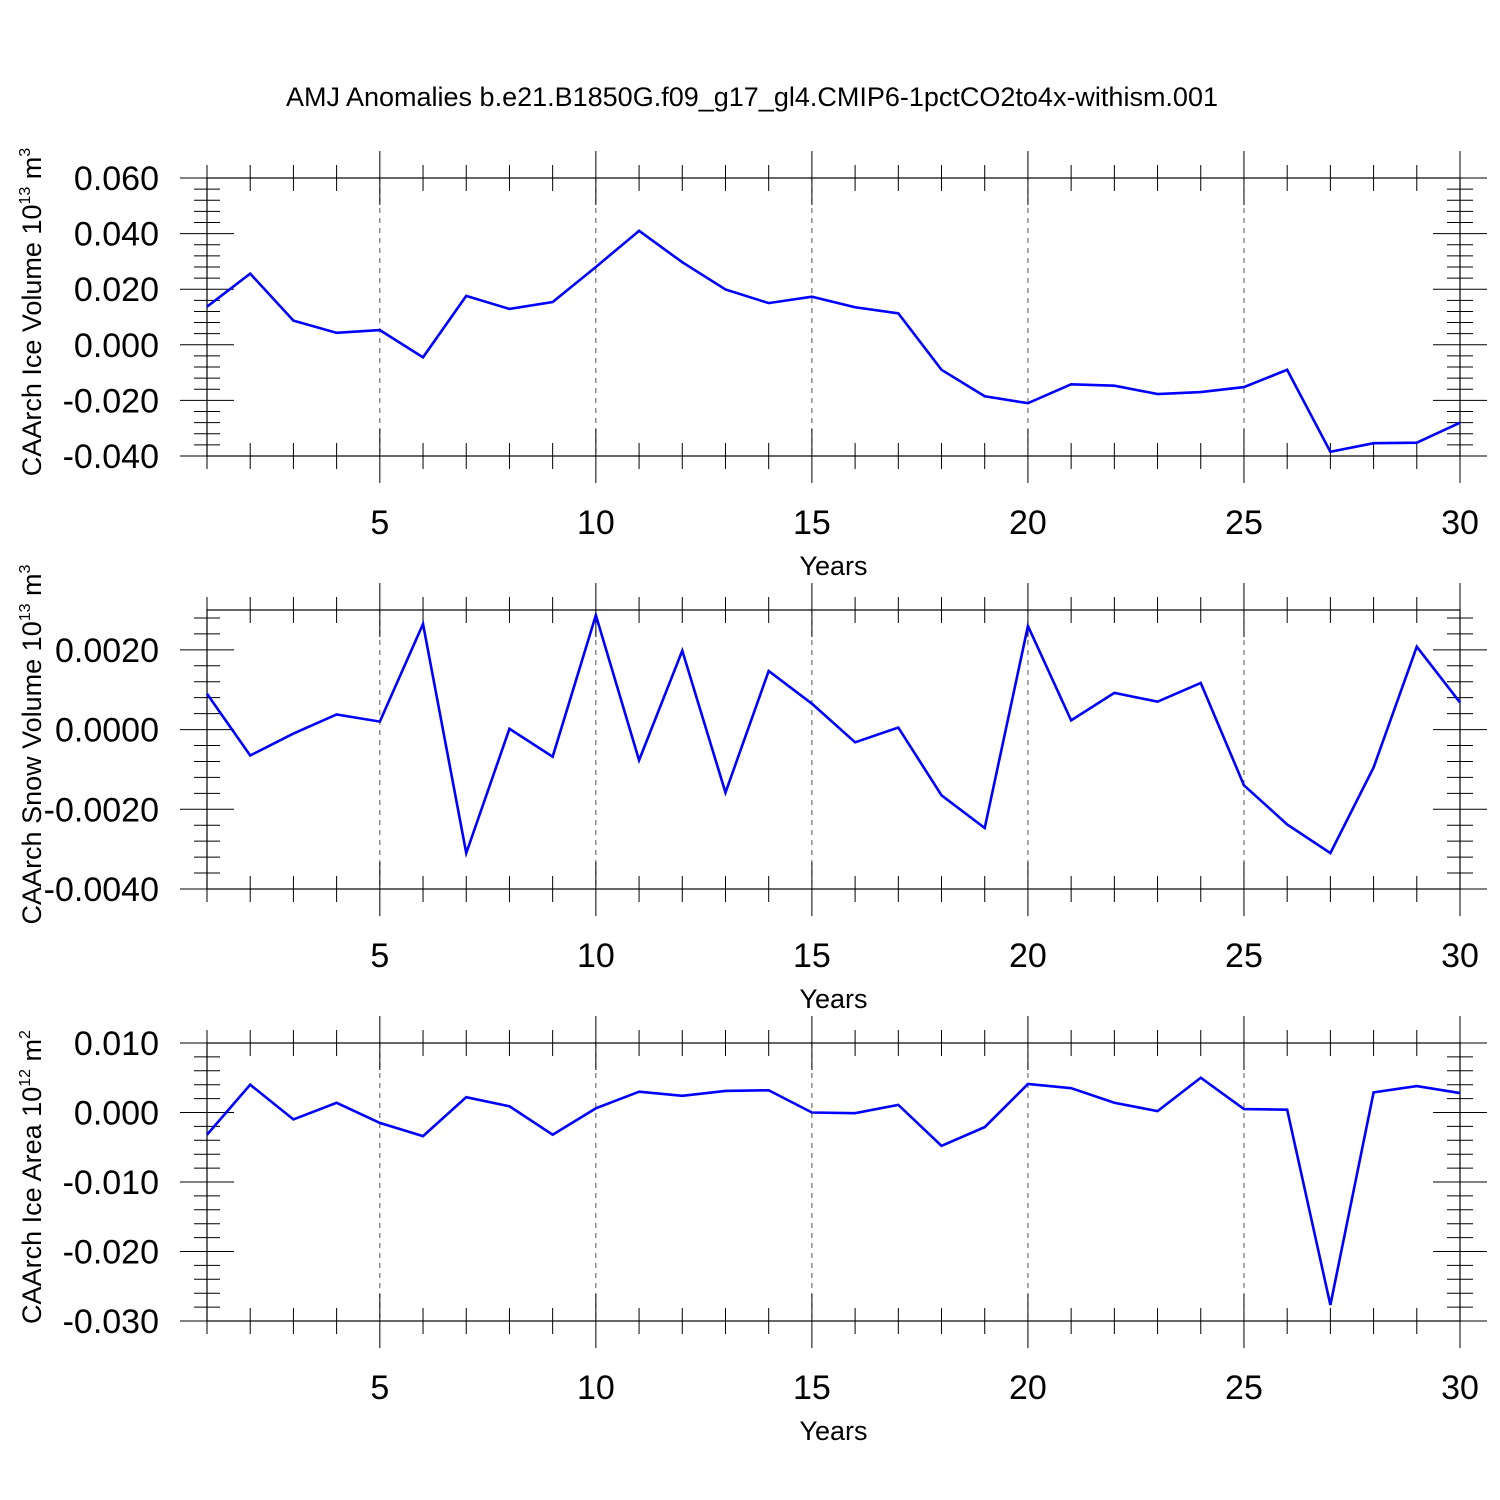  I want to click on y-tick-label: -0.040, so click(111, 457).